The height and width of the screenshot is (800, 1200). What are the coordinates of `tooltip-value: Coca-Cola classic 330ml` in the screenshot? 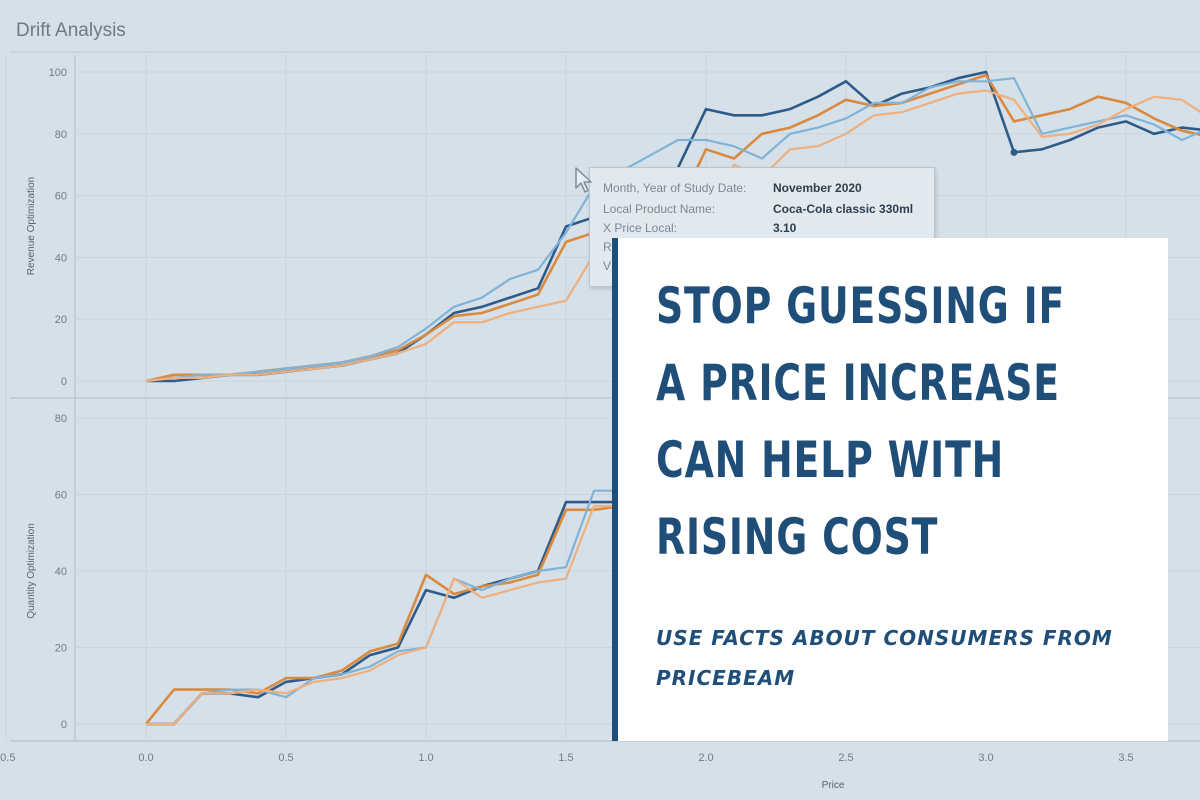 It's located at (843, 209).